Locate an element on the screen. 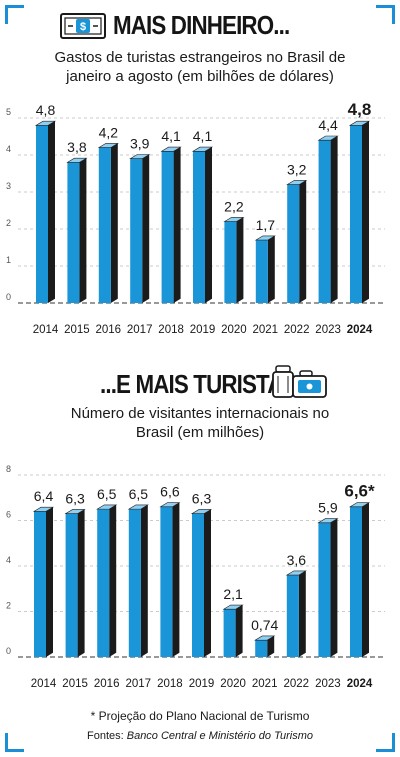 This screenshot has width=400, height=757. value-label-2019: 4,1 is located at coordinates (203, 136).